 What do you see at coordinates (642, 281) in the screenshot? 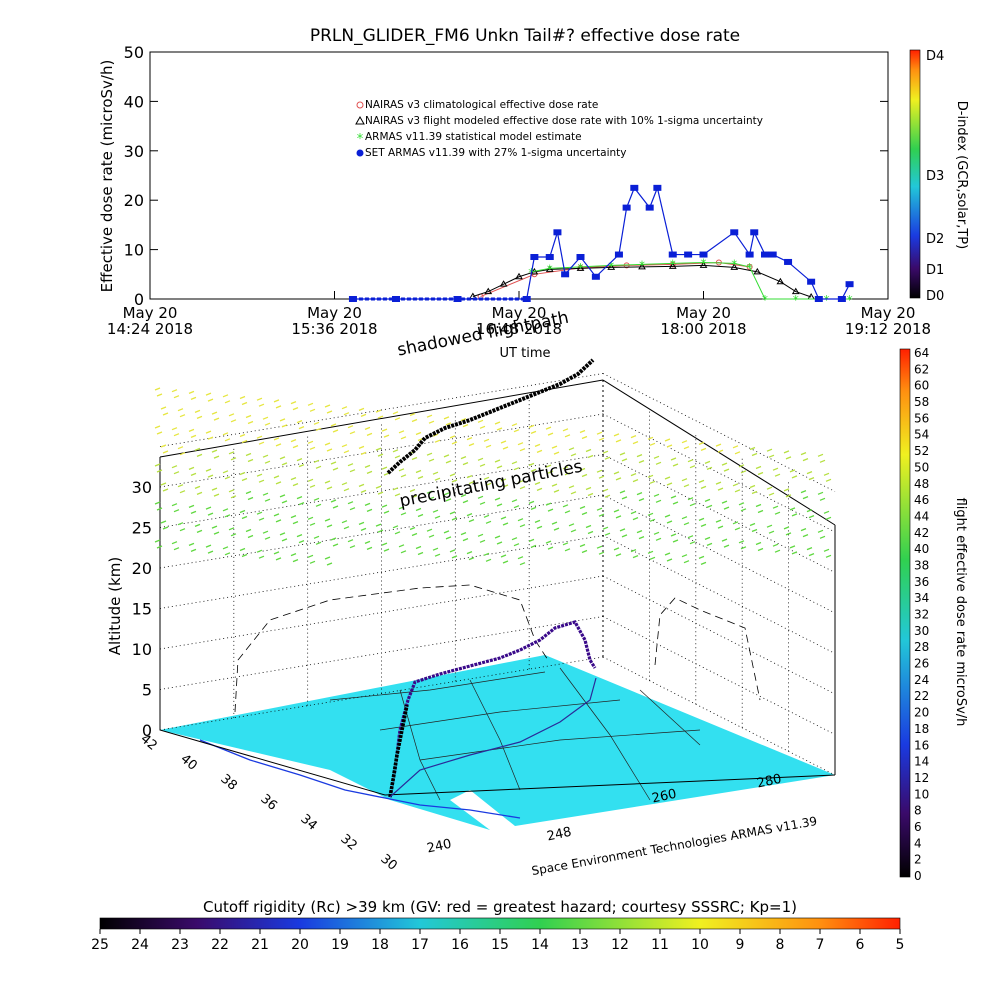
I see `series-line` at bounding box center [642, 281].